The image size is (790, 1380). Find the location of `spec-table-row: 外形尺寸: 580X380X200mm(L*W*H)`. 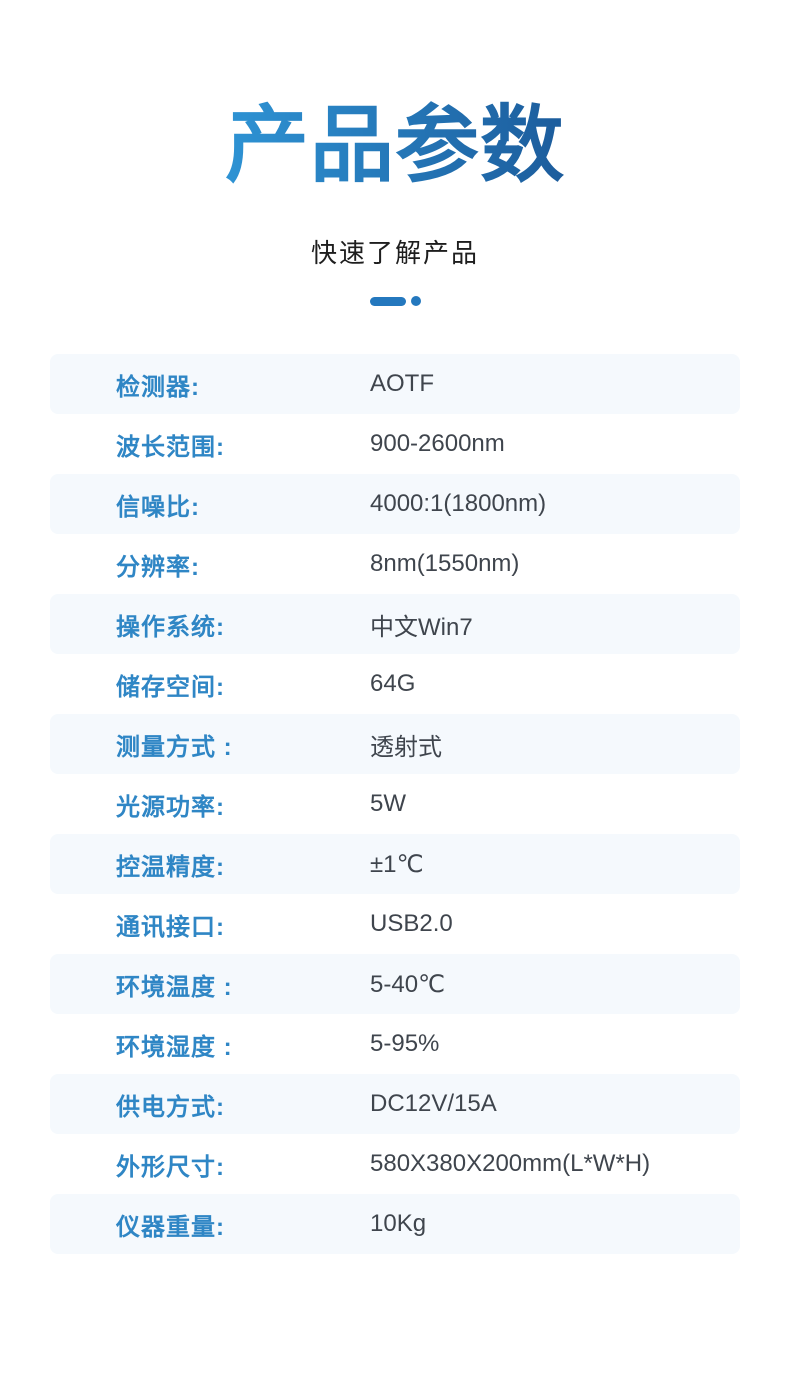

spec-table-row: 外形尺寸: 580X380X200mm(L*W*H) is located at coordinates (395, 1164).